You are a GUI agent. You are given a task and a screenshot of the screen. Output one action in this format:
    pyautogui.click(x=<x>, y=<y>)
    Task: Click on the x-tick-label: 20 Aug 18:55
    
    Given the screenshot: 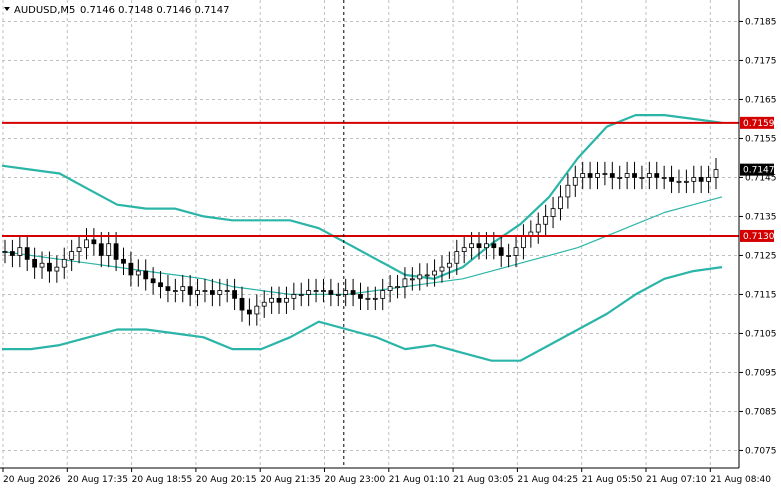 What is the action you would take?
    pyautogui.click(x=162, y=480)
    